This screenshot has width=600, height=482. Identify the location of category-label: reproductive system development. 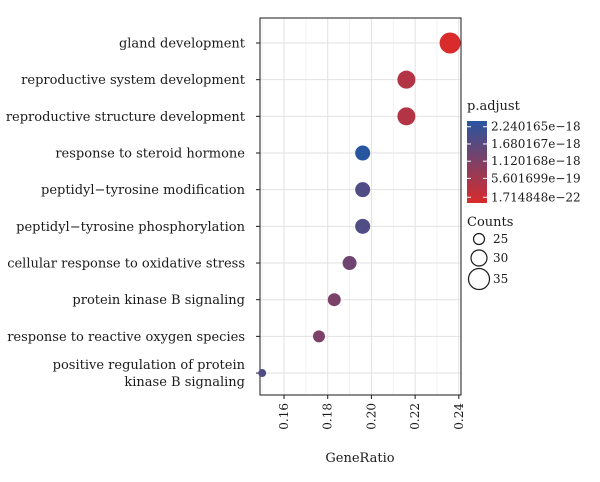
(133, 80).